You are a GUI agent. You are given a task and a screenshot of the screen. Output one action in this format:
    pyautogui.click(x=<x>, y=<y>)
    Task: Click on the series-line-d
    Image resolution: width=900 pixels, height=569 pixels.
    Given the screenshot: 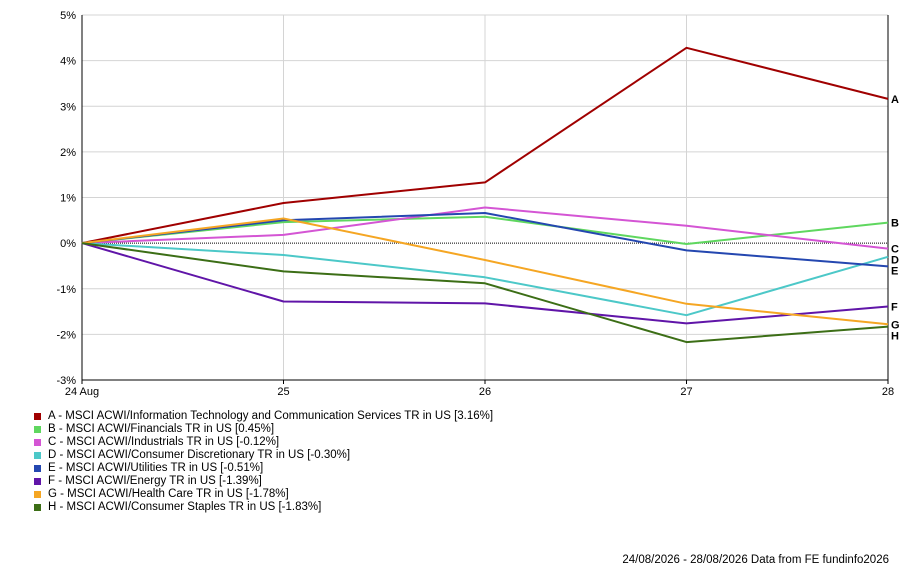 What is the action you would take?
    pyautogui.click(x=485, y=279)
    